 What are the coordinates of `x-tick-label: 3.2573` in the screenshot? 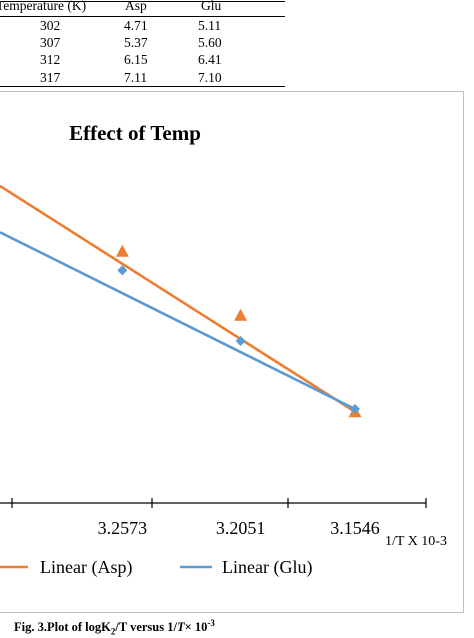 It's located at (123, 528).